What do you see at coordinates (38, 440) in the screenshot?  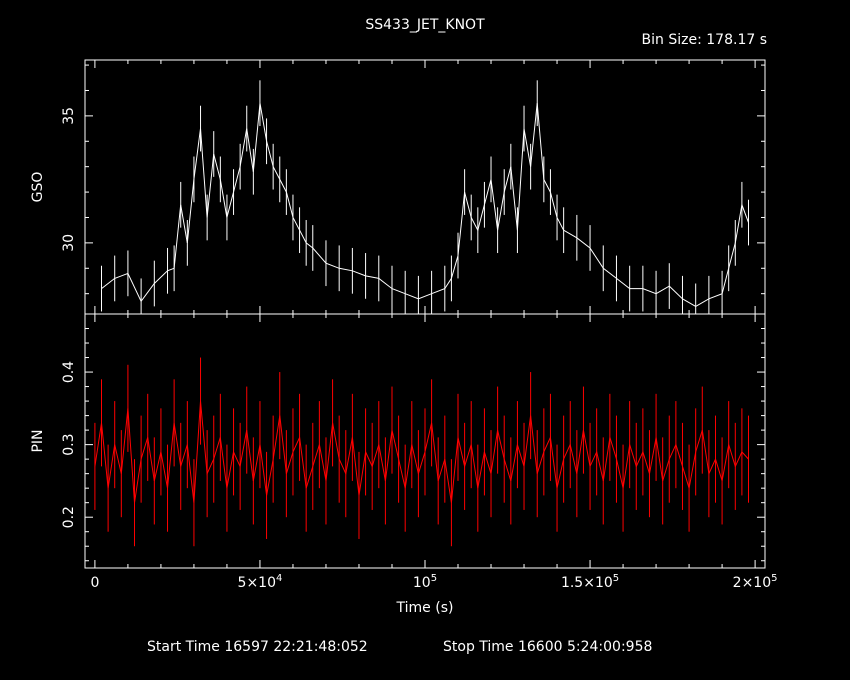 I see `pin-ylabel: PIN` at bounding box center [38, 440].